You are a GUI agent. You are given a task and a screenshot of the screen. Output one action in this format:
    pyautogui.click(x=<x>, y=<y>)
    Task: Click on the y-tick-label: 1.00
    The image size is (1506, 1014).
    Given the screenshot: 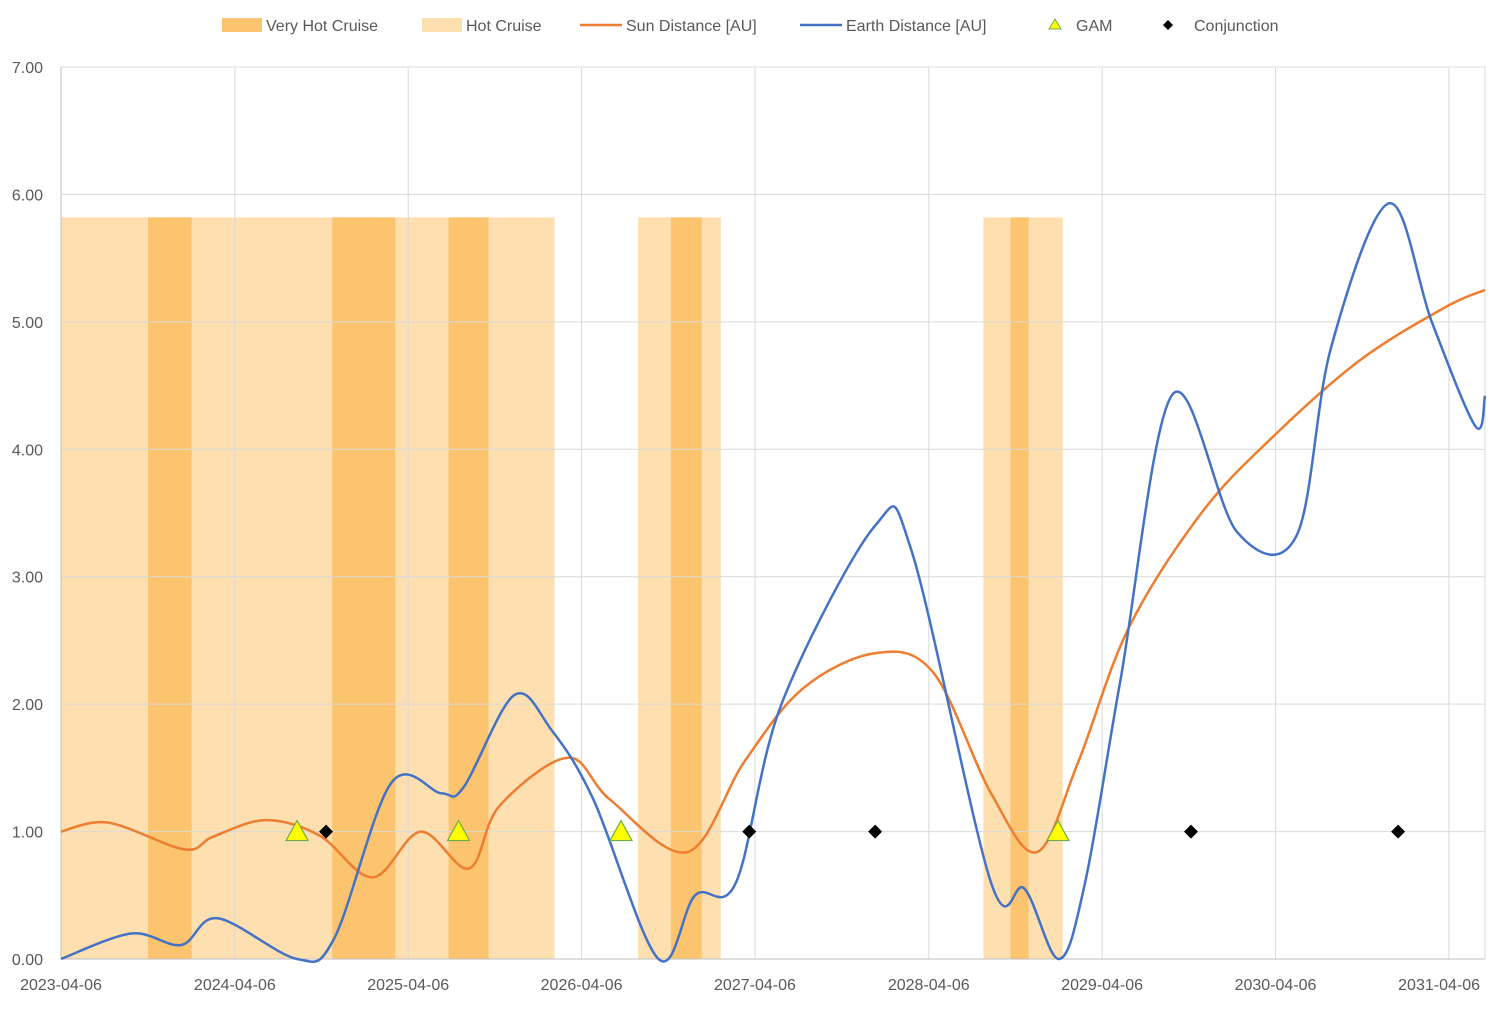 What is the action you would take?
    pyautogui.click(x=27, y=833)
    